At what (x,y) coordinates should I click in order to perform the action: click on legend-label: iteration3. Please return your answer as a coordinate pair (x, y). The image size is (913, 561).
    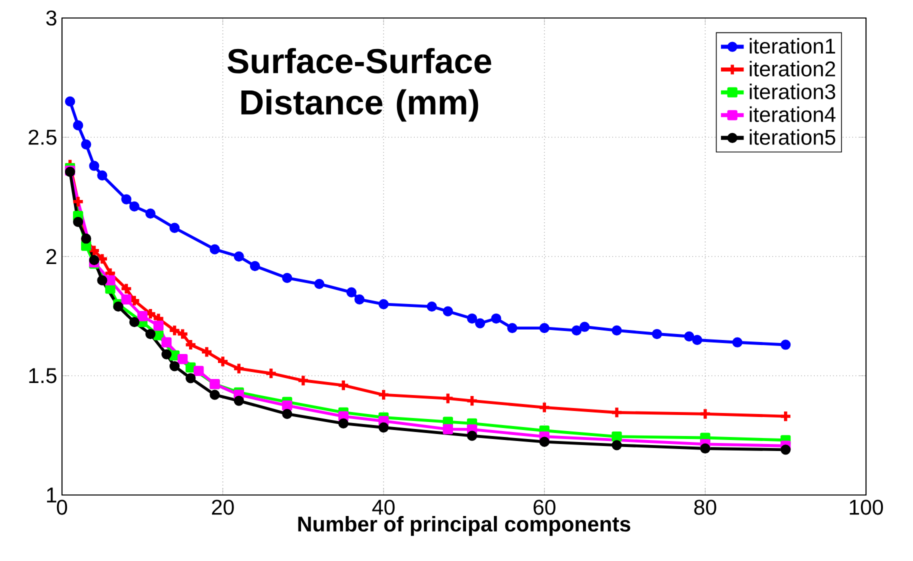
    Looking at the image, I should click on (793, 92).